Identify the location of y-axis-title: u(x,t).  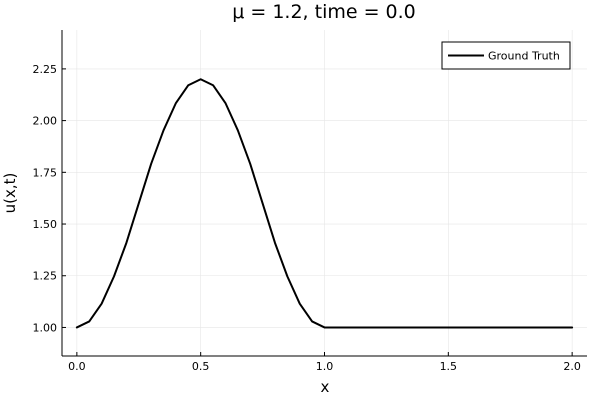
(10, 193).